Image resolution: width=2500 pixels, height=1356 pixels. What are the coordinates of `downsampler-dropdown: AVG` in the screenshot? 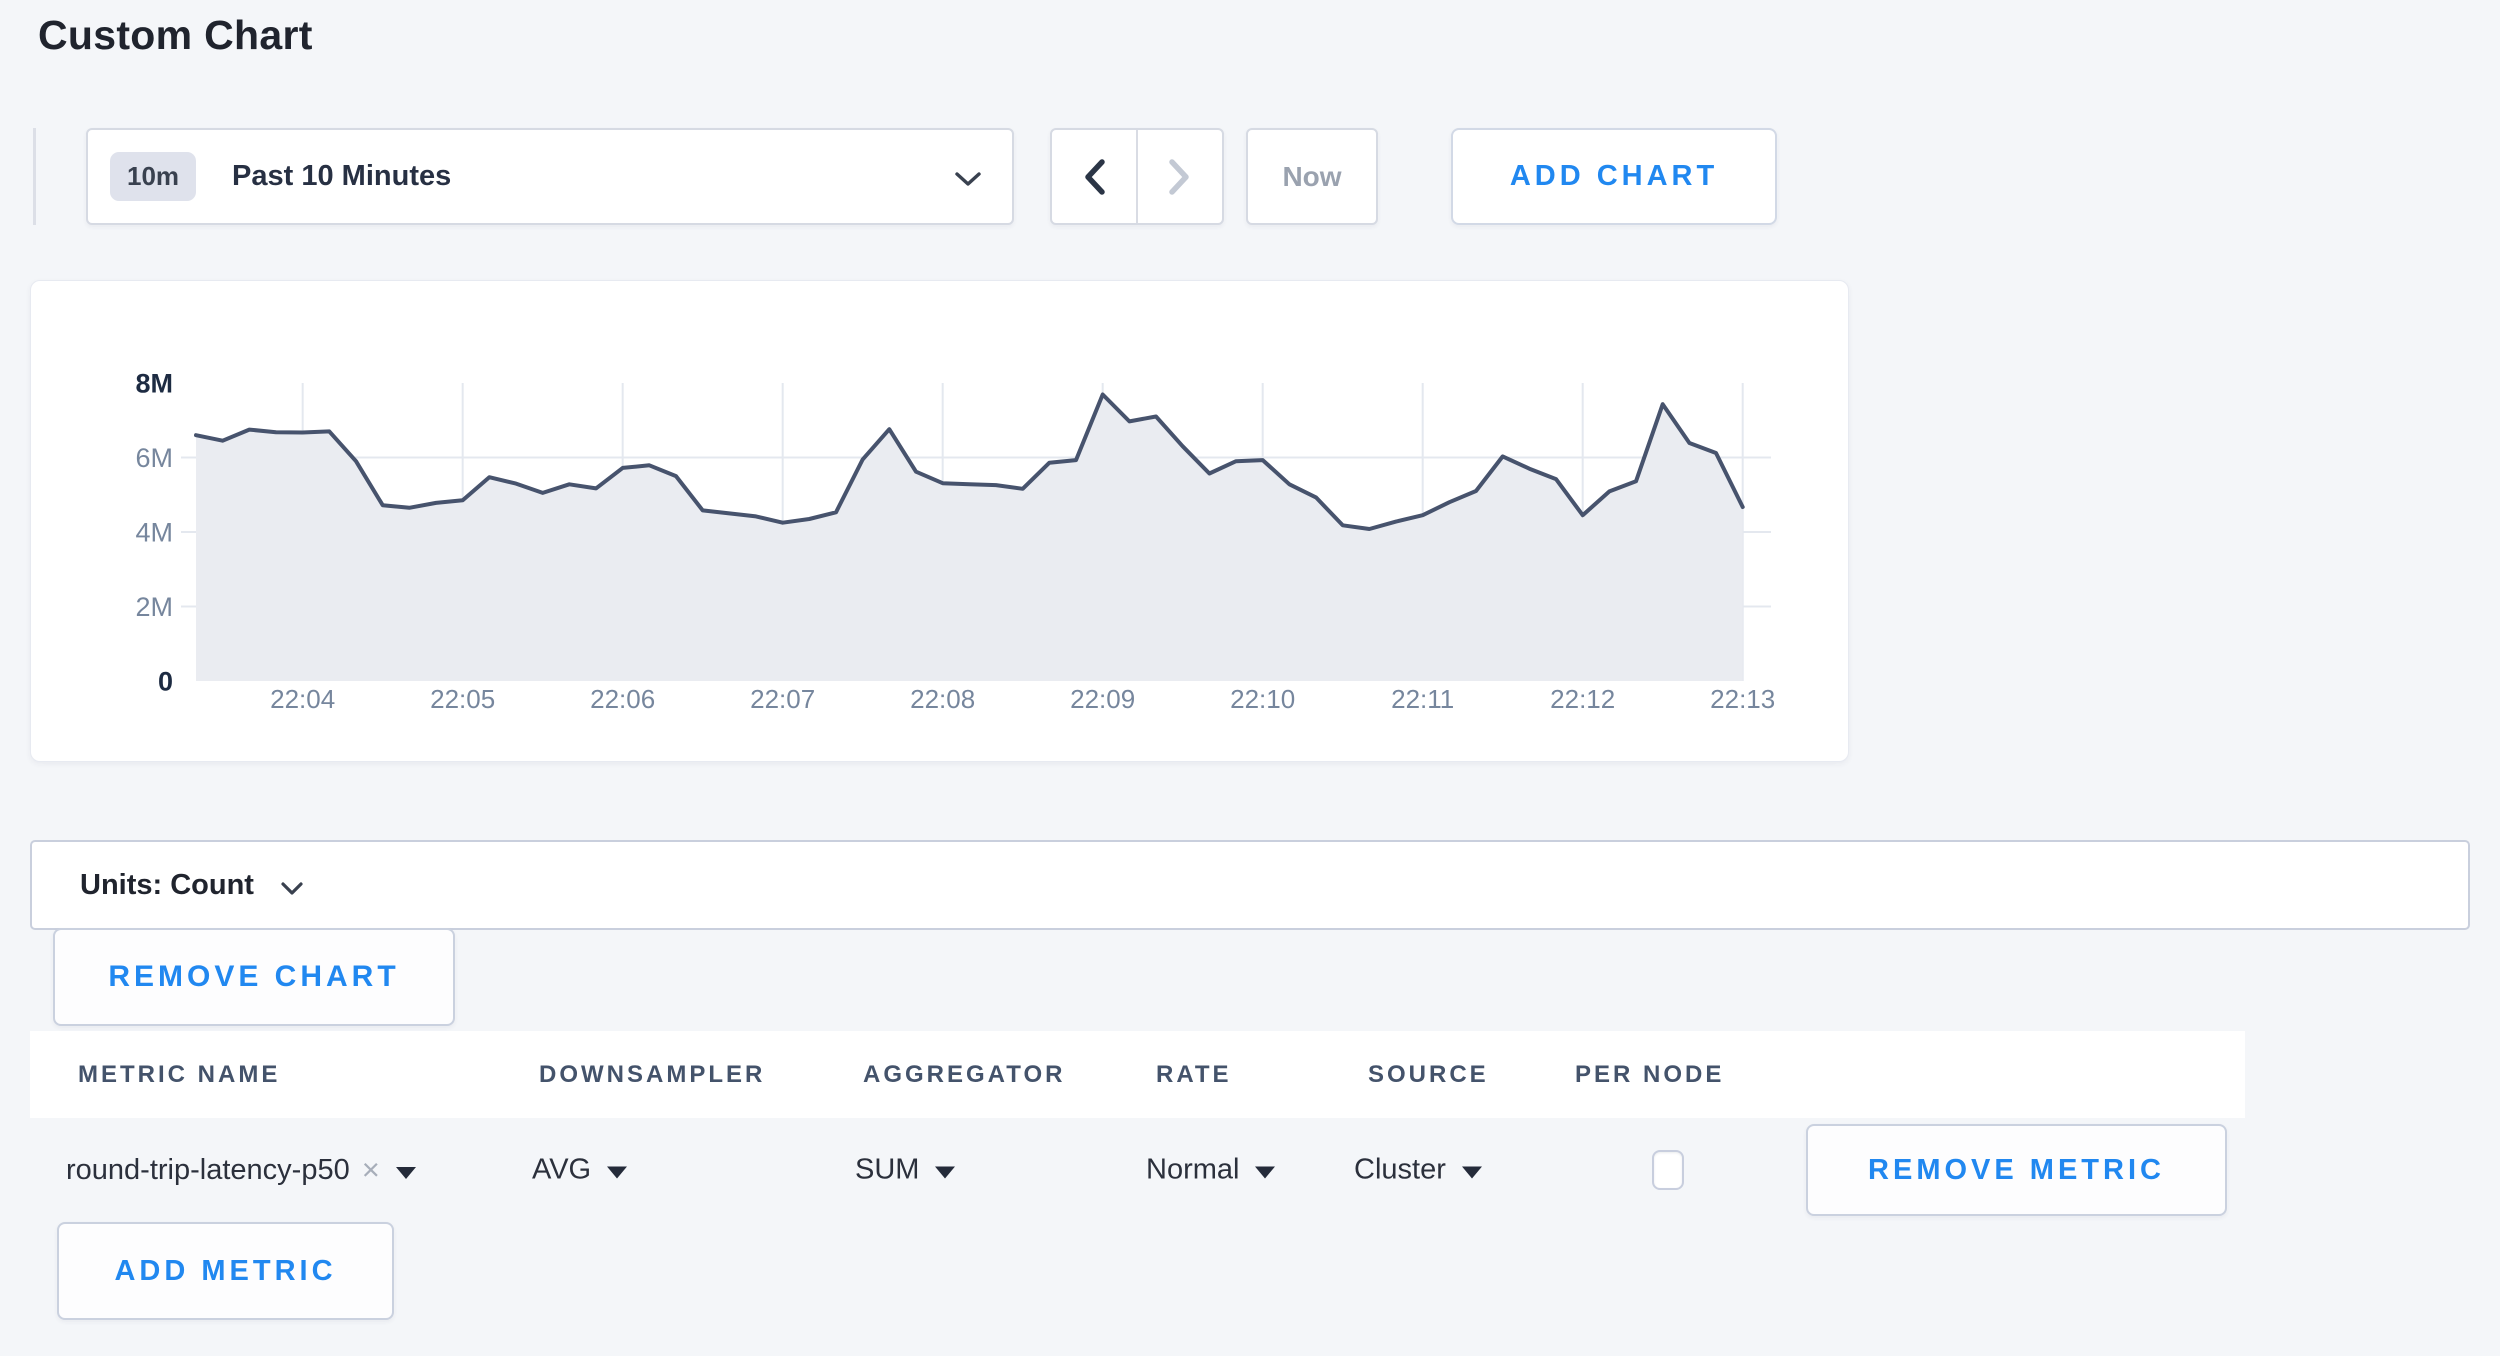 It's located at (580, 1170).